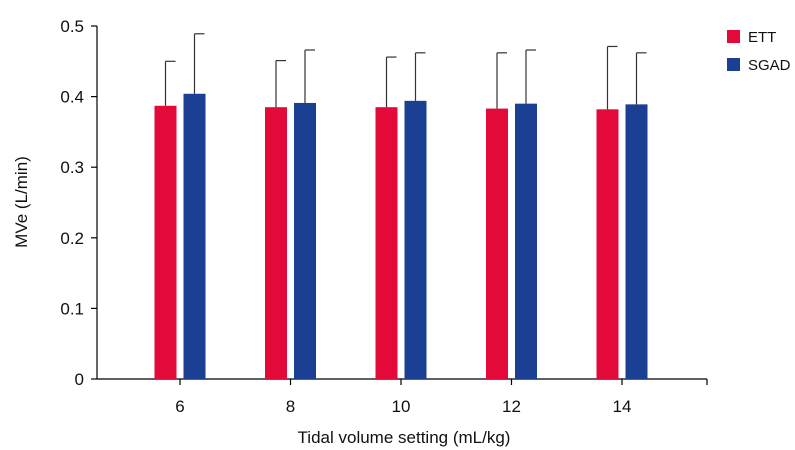 The width and height of the screenshot is (795, 450). What do you see at coordinates (72, 238) in the screenshot?
I see `y-tick-label: 0.2` at bounding box center [72, 238].